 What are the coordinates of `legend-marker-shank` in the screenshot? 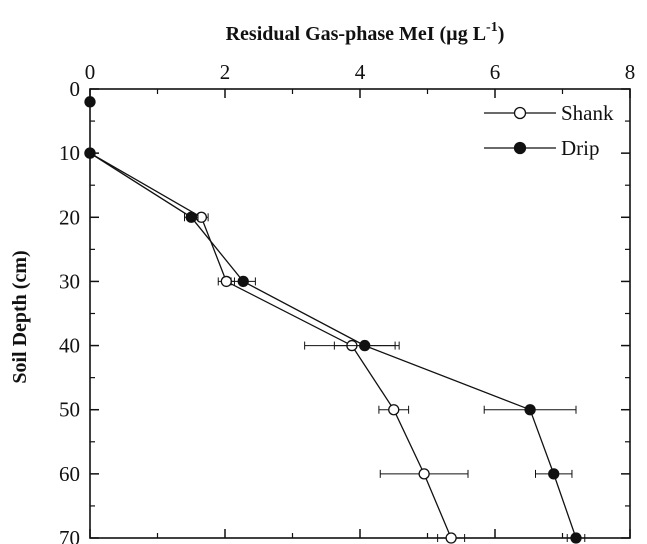 It's located at (520, 113).